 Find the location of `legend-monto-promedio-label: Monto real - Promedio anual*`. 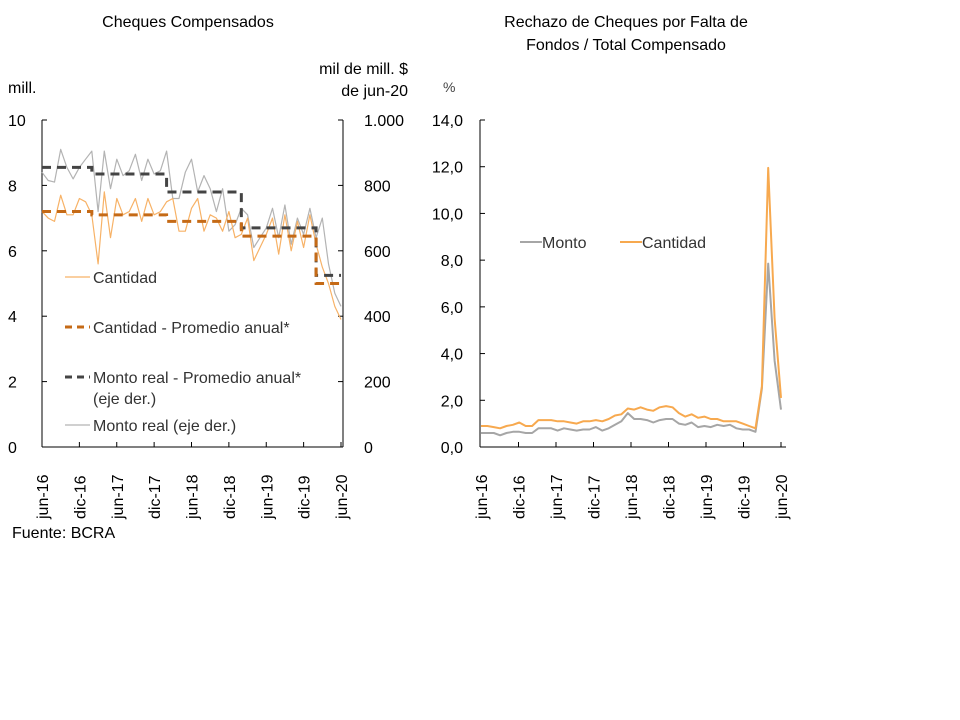

legend-monto-promedio-label: Monto real - Promedio anual* is located at coordinates (197, 378).